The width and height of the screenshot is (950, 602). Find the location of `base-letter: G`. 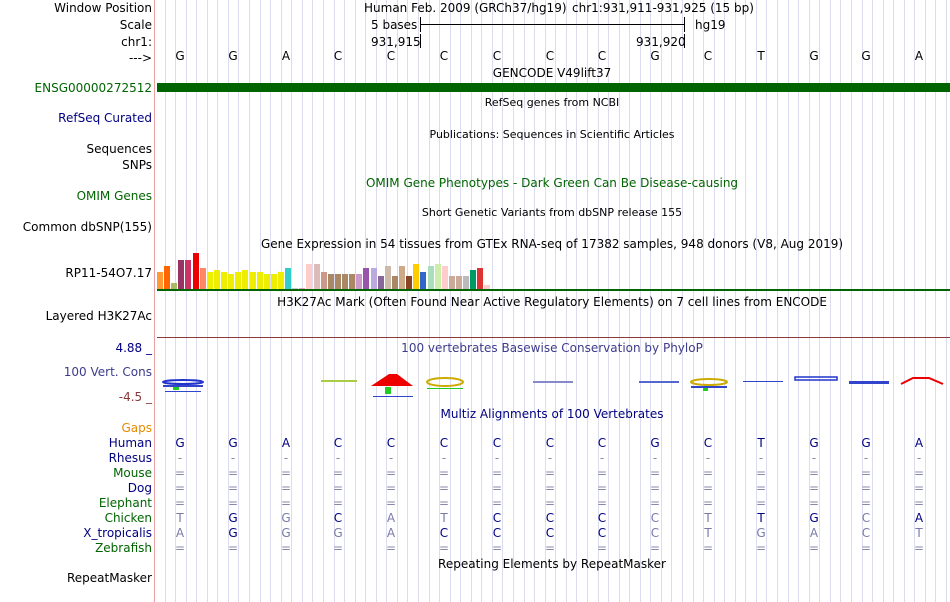

base-letter: G is located at coordinates (814, 56).